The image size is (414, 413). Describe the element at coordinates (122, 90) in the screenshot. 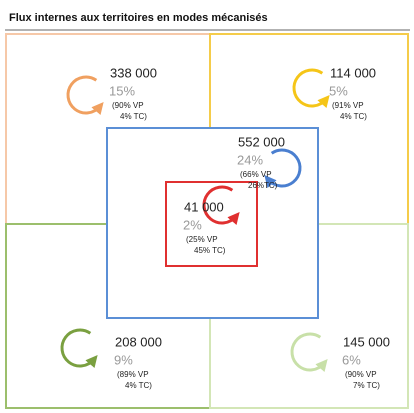

I see `zone-share: 15%` at that location.